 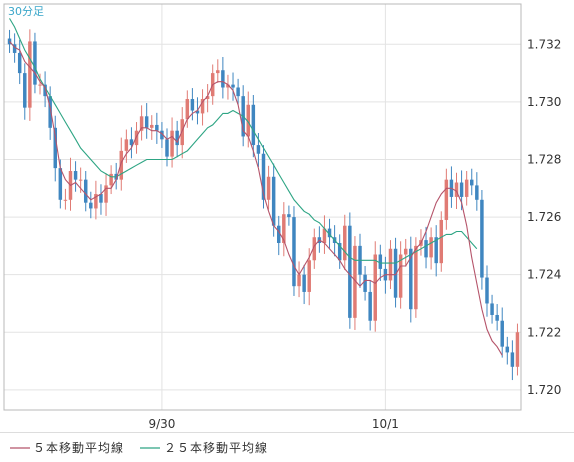 What do you see at coordinates (544, 332) in the screenshot?
I see `y-tick-label: 1.722` at bounding box center [544, 332].